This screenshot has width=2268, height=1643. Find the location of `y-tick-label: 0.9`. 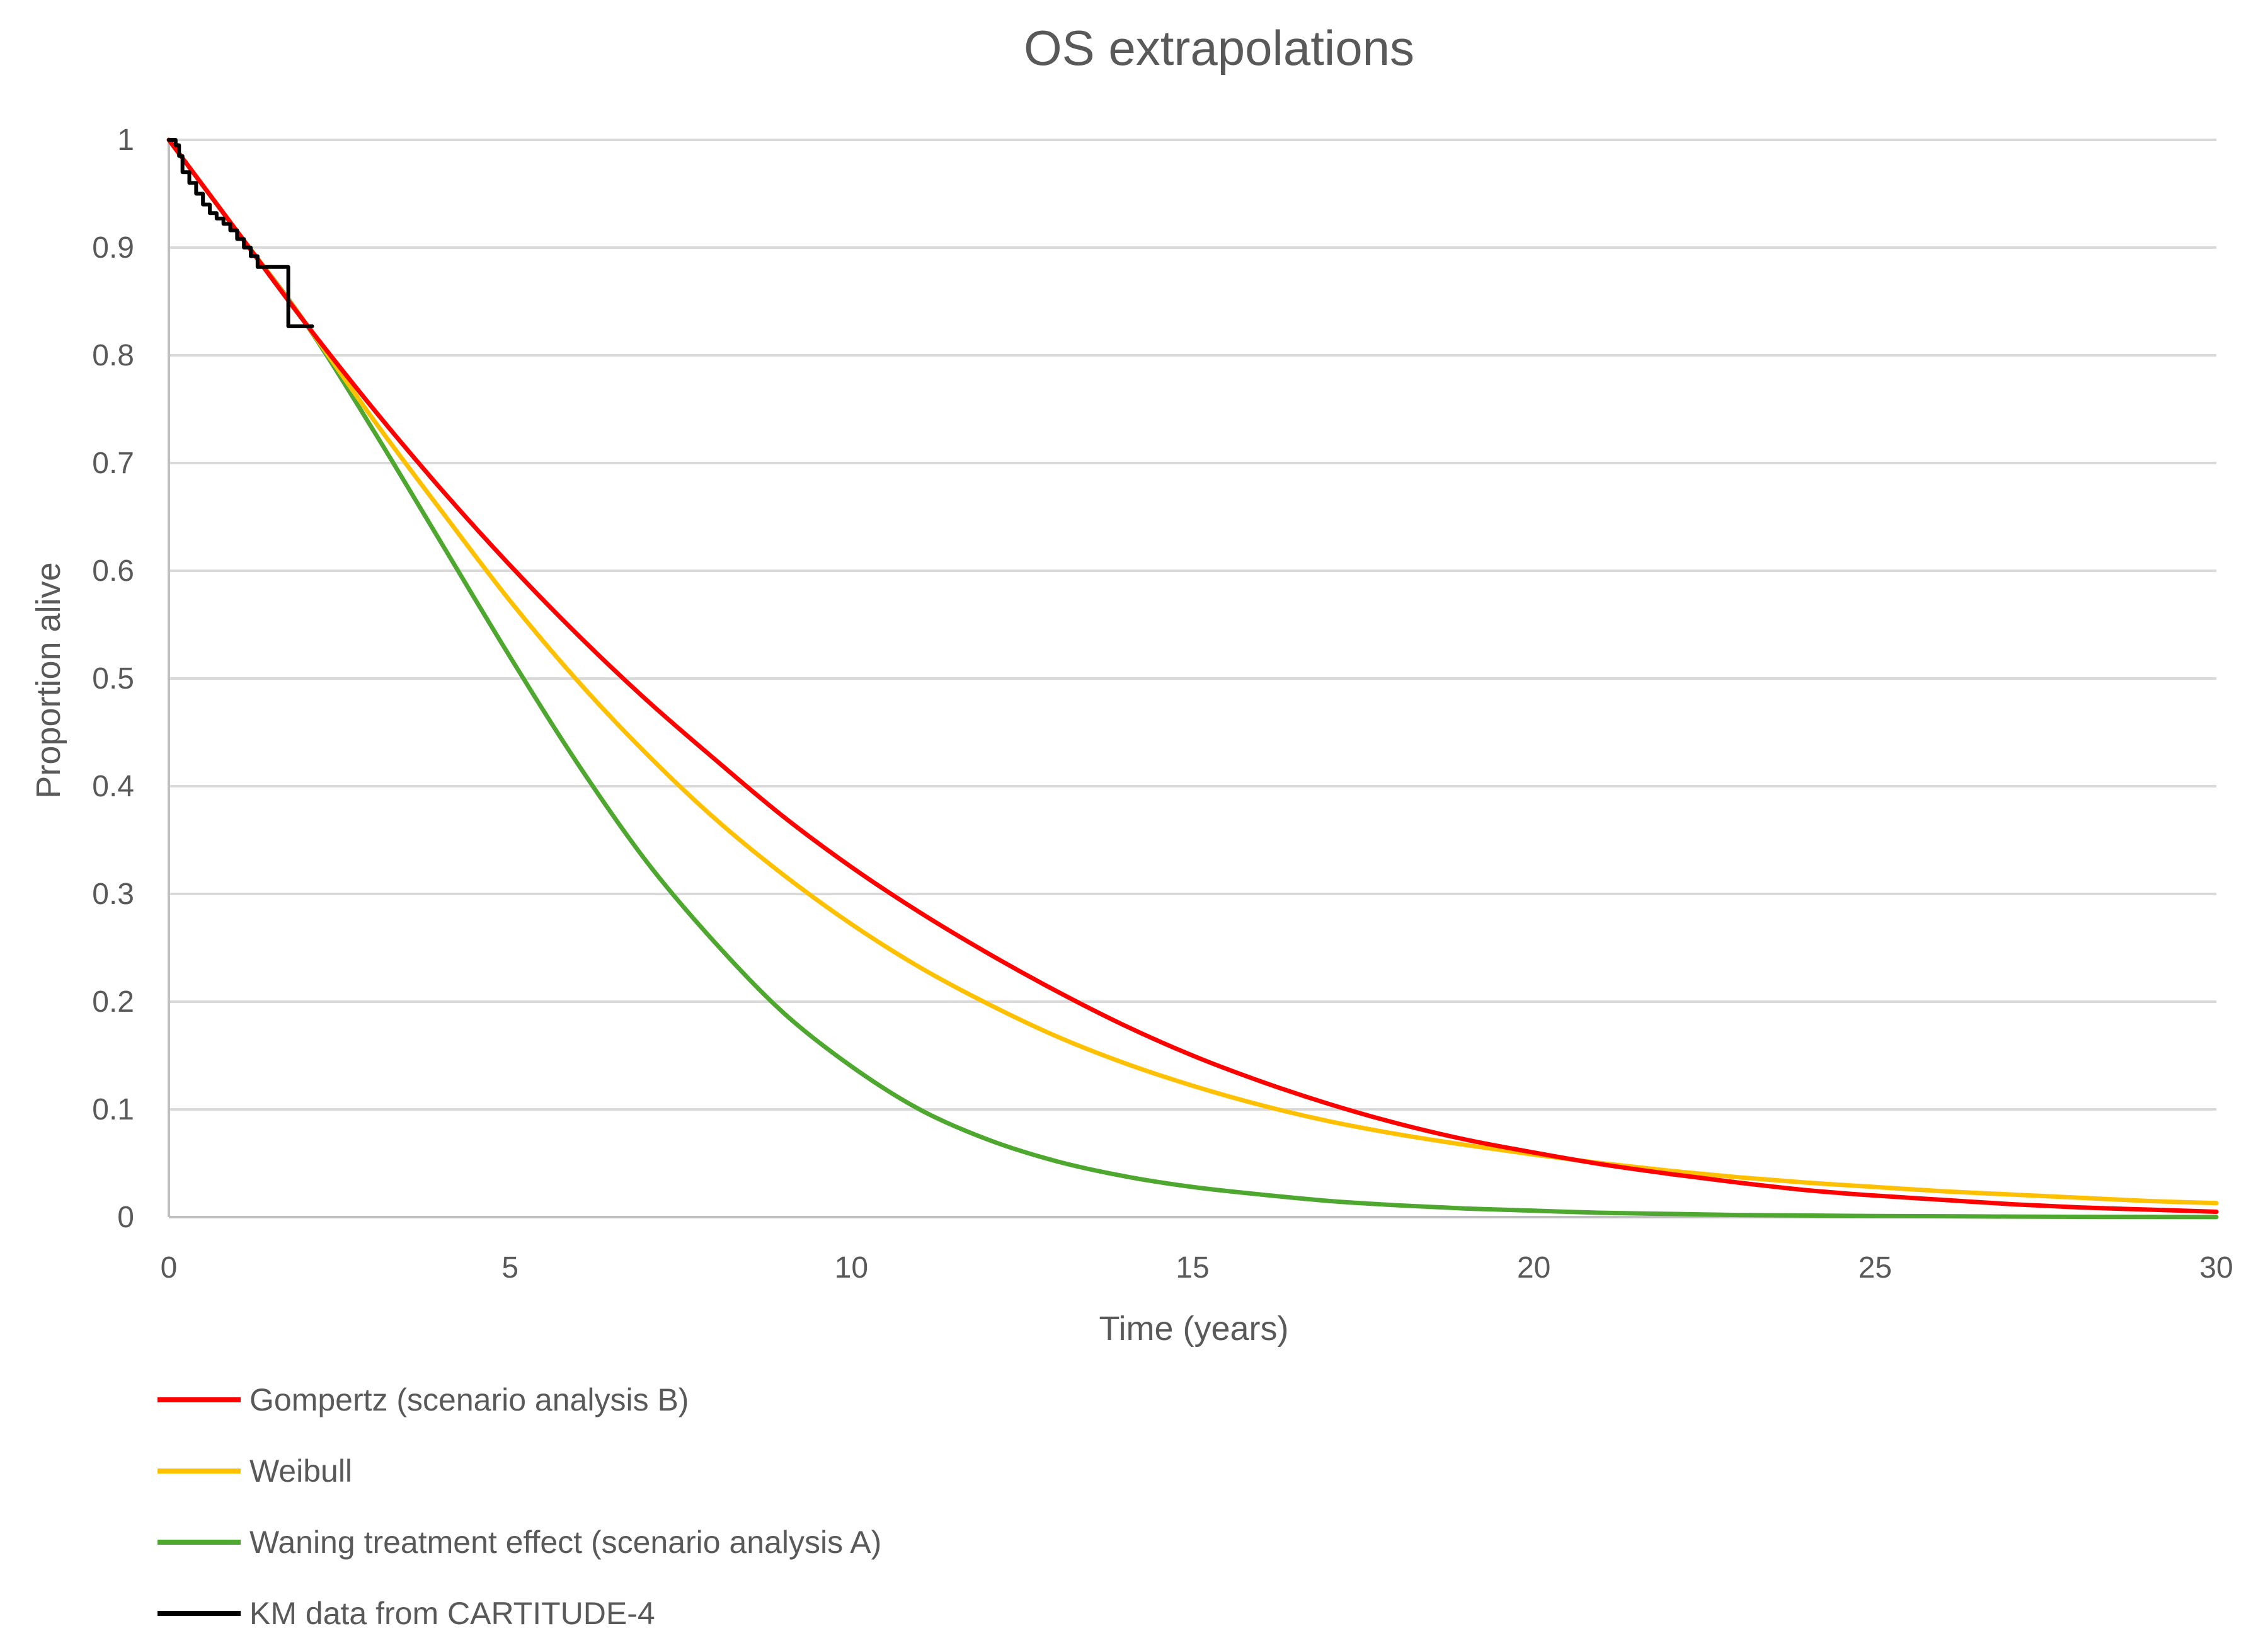

y-tick-label: 0.9 is located at coordinates (113, 248).